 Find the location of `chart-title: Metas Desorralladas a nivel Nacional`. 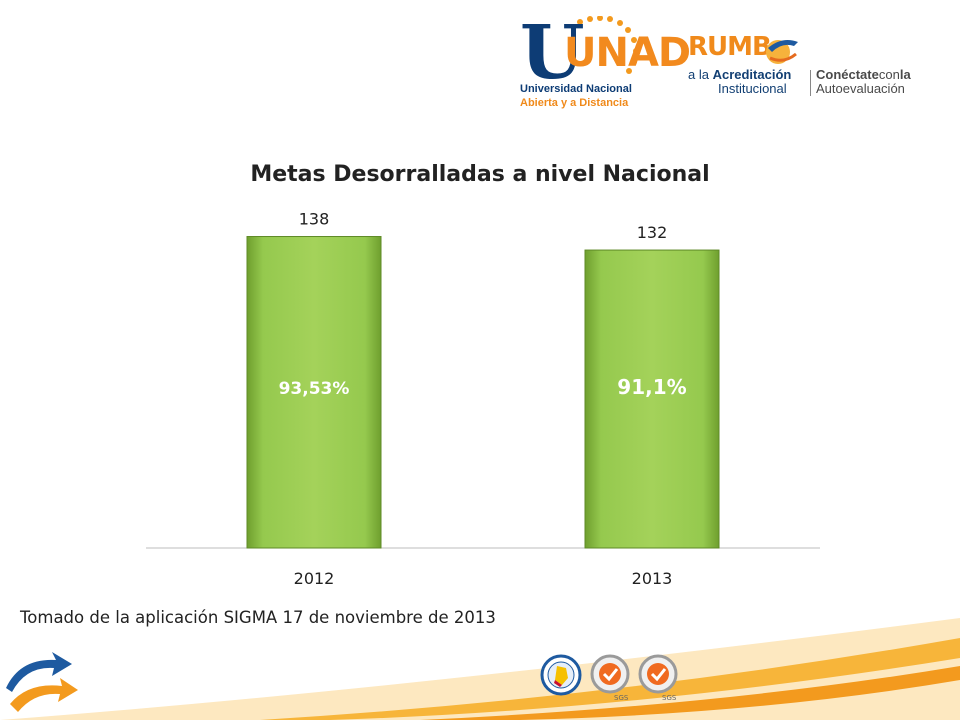

chart-title: Metas Desorralladas a nivel Nacional is located at coordinates (480, 174).